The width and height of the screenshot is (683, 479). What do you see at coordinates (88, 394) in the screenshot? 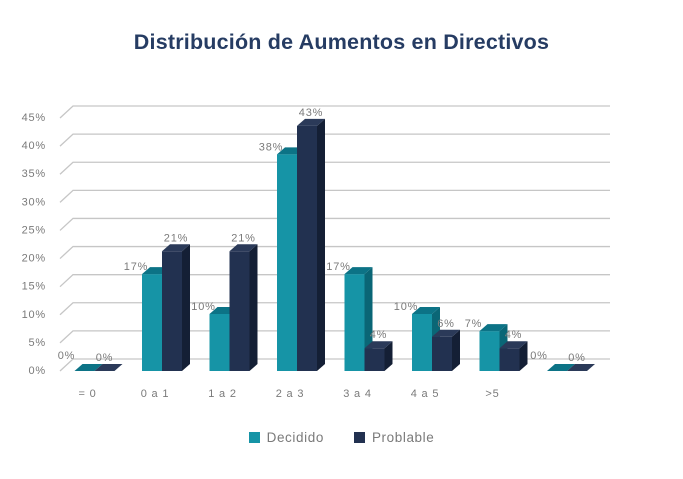
I see `x-category-label: = 0` at bounding box center [88, 394].